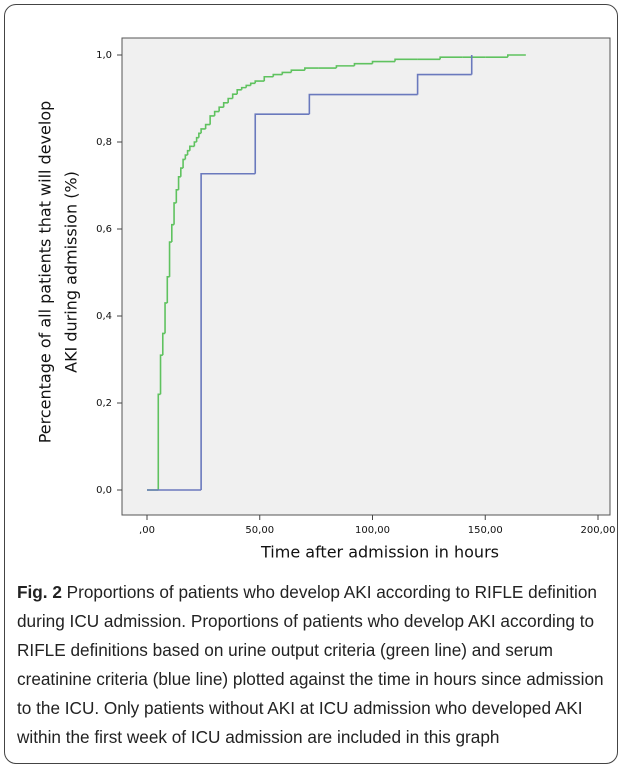  I want to click on x-tick-label: 200,00, so click(598, 530).